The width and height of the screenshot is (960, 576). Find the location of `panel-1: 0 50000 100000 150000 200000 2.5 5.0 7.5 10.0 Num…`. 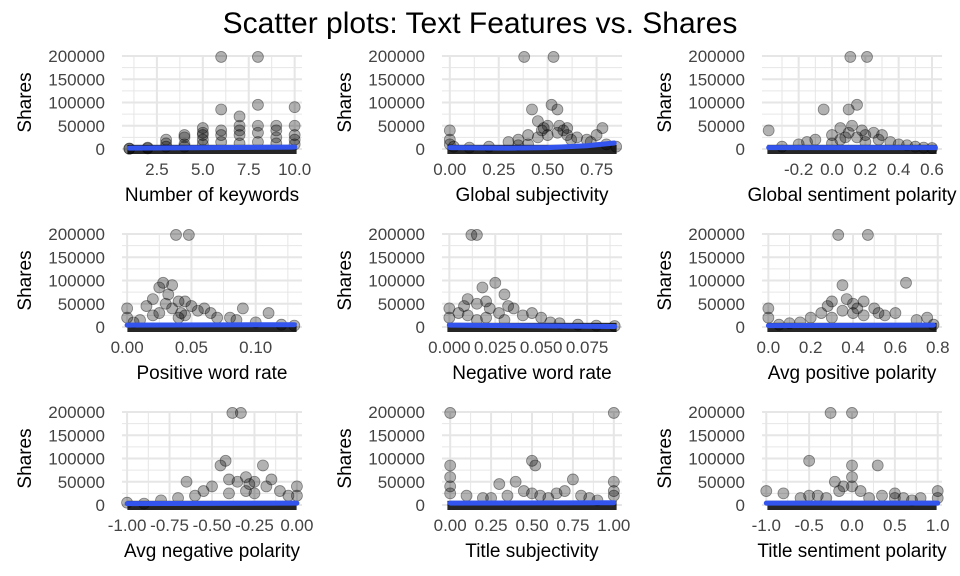

panel-1: 0 50000 100000 150000 200000 2.5 5.0 7.5 10.0 Num… is located at coordinates (163, 126).